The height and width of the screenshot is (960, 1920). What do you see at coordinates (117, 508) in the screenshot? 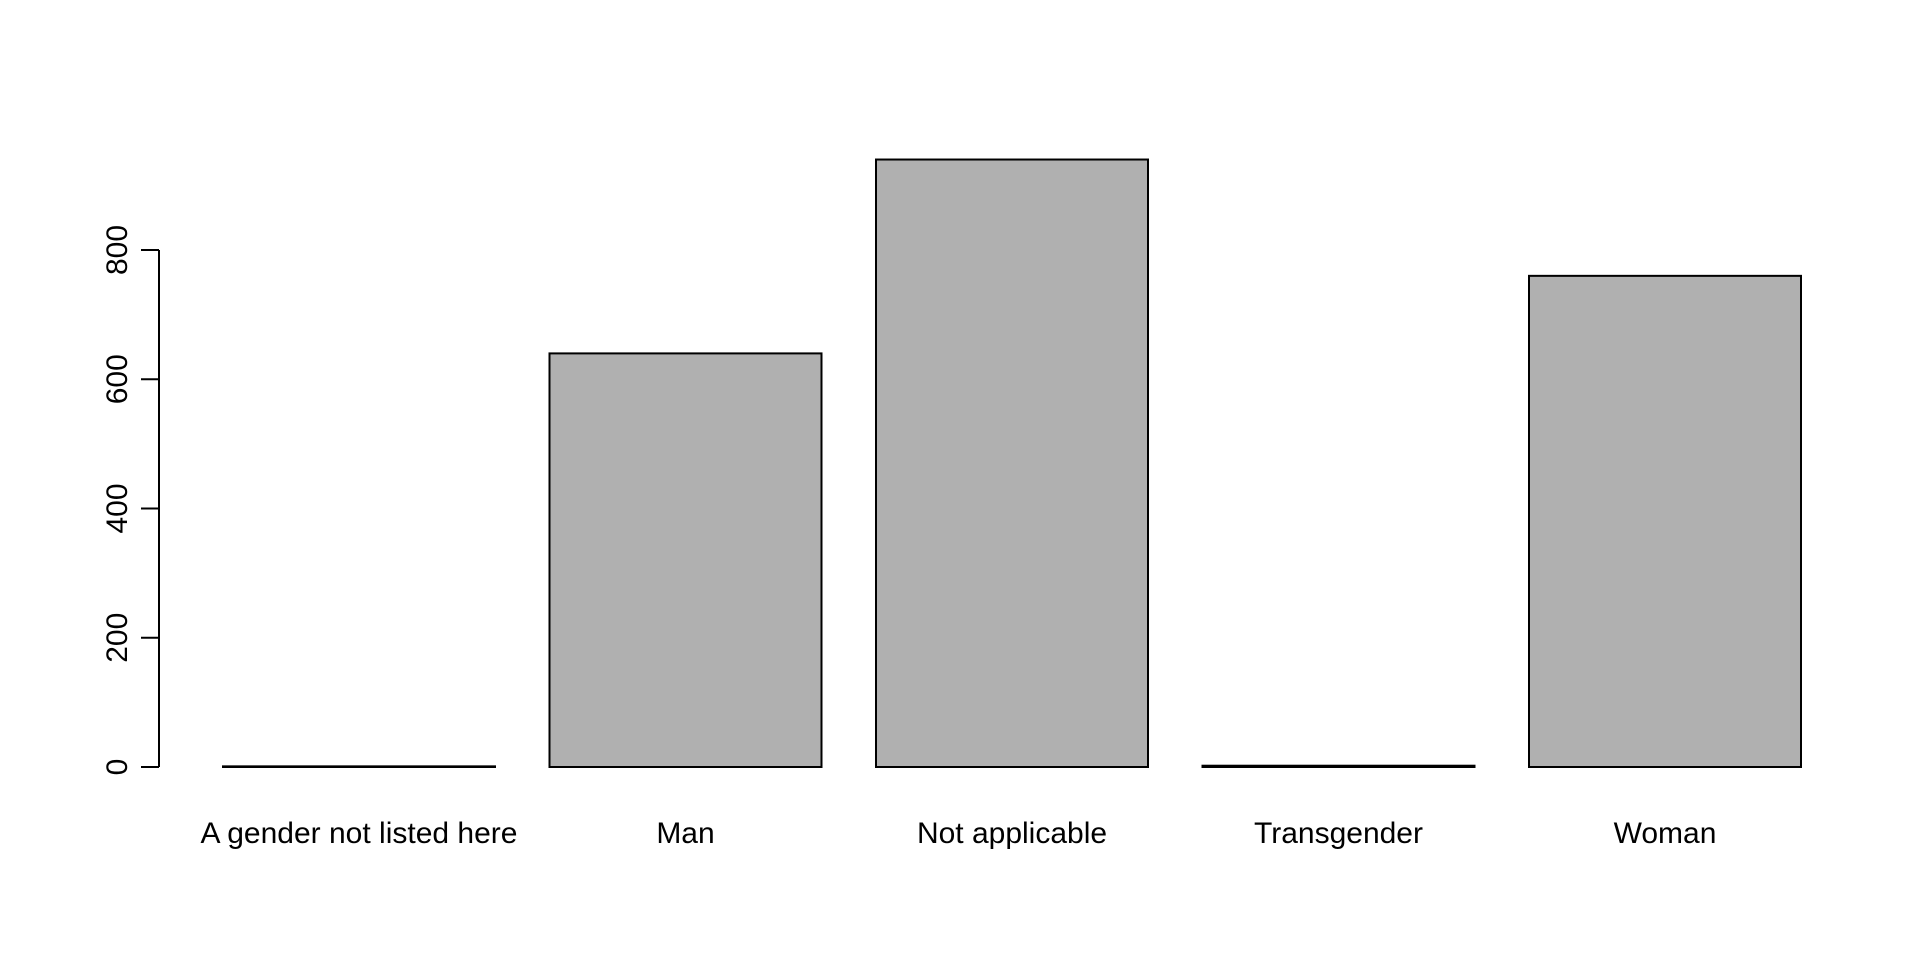
I see `y-tick-label: 400` at bounding box center [117, 508].